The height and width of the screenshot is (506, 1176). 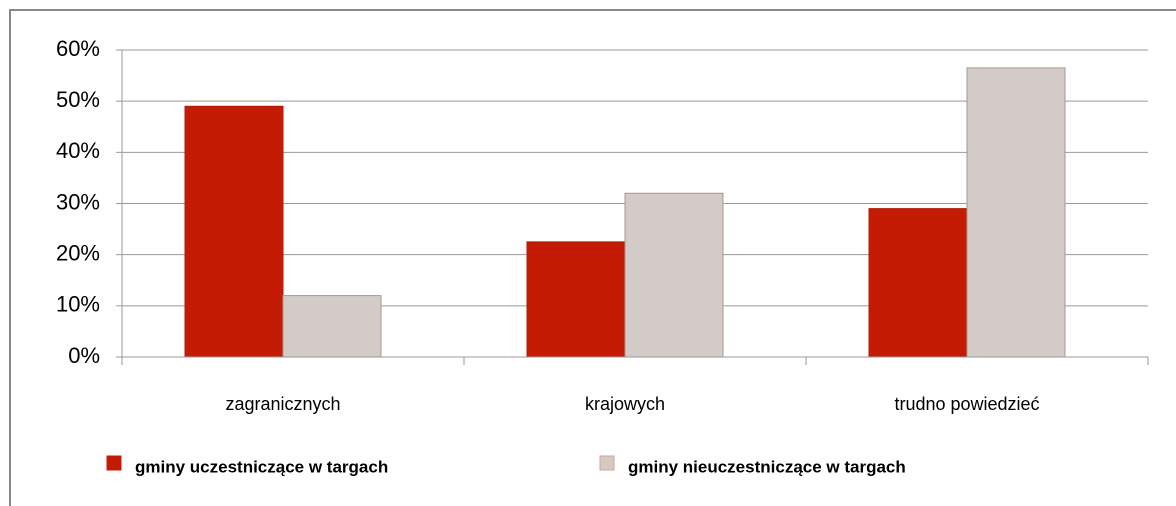 I want to click on y-tick-label: 60%, so click(x=78, y=48).